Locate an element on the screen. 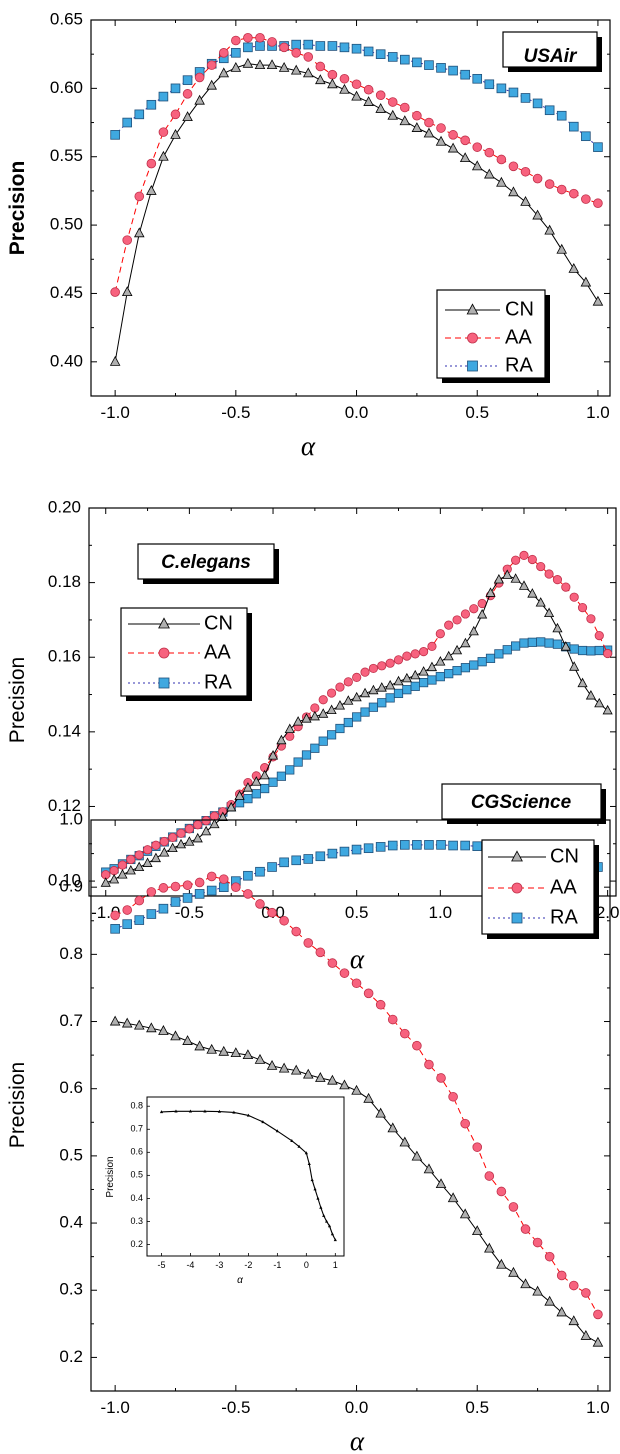 The height and width of the screenshot is (1454, 620). inset-axis-ticks: -5 -4 -3 -2 -1 0 1 0.2 0.3 0.4 0.5 0.6 0.7 0.8 is located at coordinates (233, 1185).